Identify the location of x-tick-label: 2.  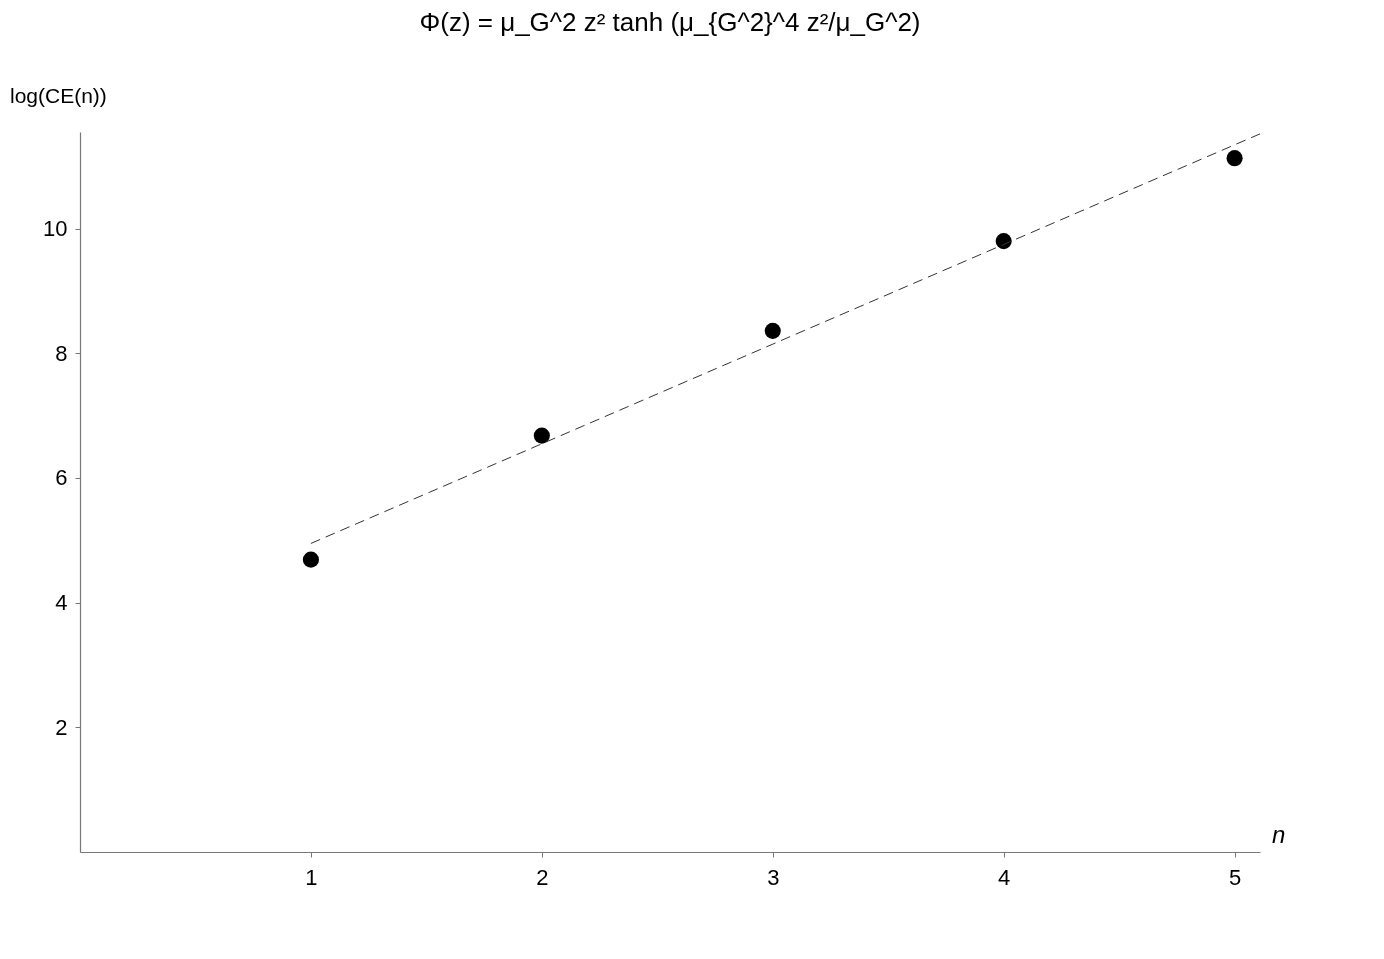
(542, 877).